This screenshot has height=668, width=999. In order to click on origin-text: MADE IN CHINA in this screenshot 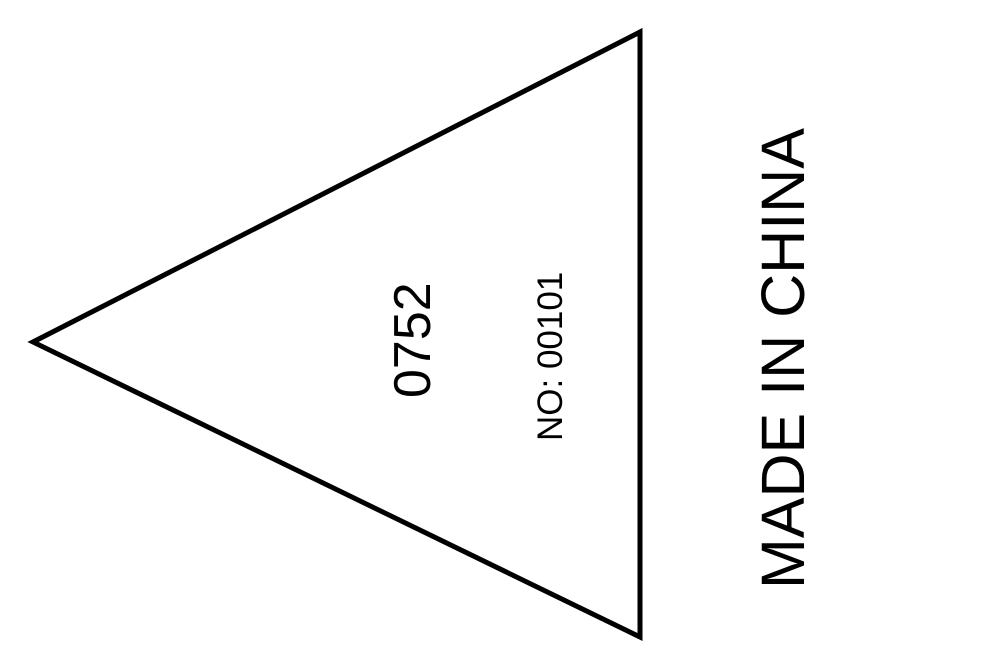, I will do `click(783, 358)`.